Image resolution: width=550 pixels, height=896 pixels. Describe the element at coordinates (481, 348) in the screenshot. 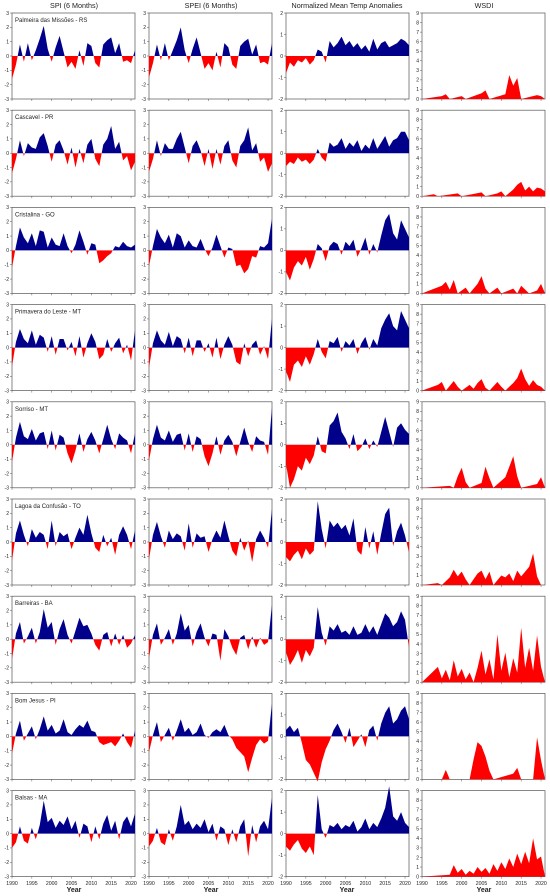

I see `panel-wsdi-row-4: 0 1 2 3 4 5 6 7 8 9` at that location.